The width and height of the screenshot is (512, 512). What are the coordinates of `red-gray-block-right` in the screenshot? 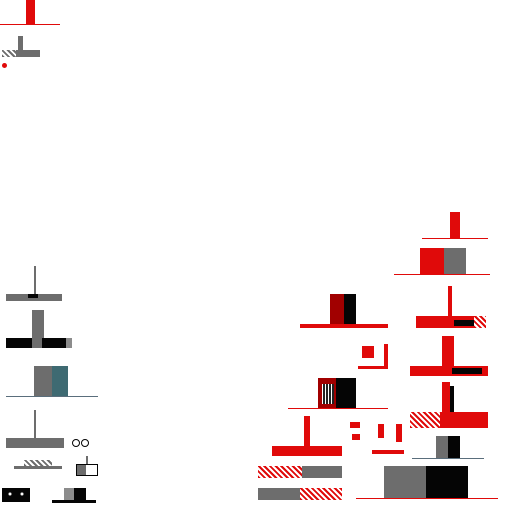 It's located at (442, 262).